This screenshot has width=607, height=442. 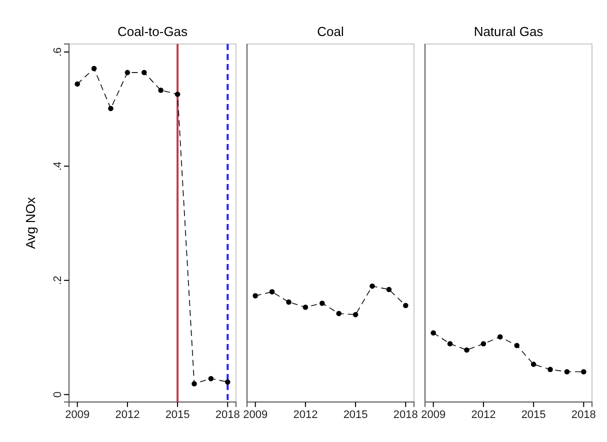 What do you see at coordinates (58, 280) in the screenshot?
I see `y-tick-label: .2` at bounding box center [58, 280].